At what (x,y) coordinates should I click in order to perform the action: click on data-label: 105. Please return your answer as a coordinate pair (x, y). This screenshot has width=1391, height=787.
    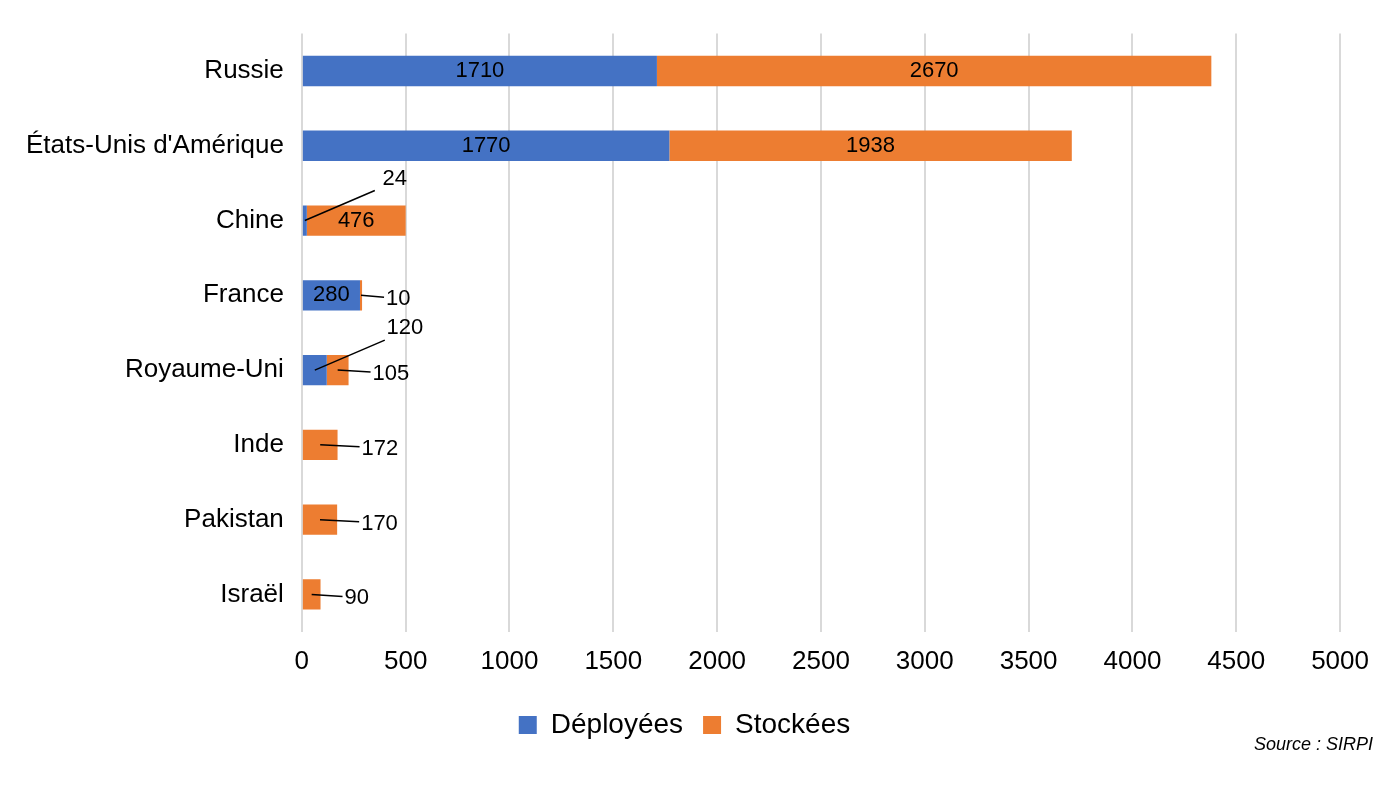
    Looking at the image, I should click on (391, 373).